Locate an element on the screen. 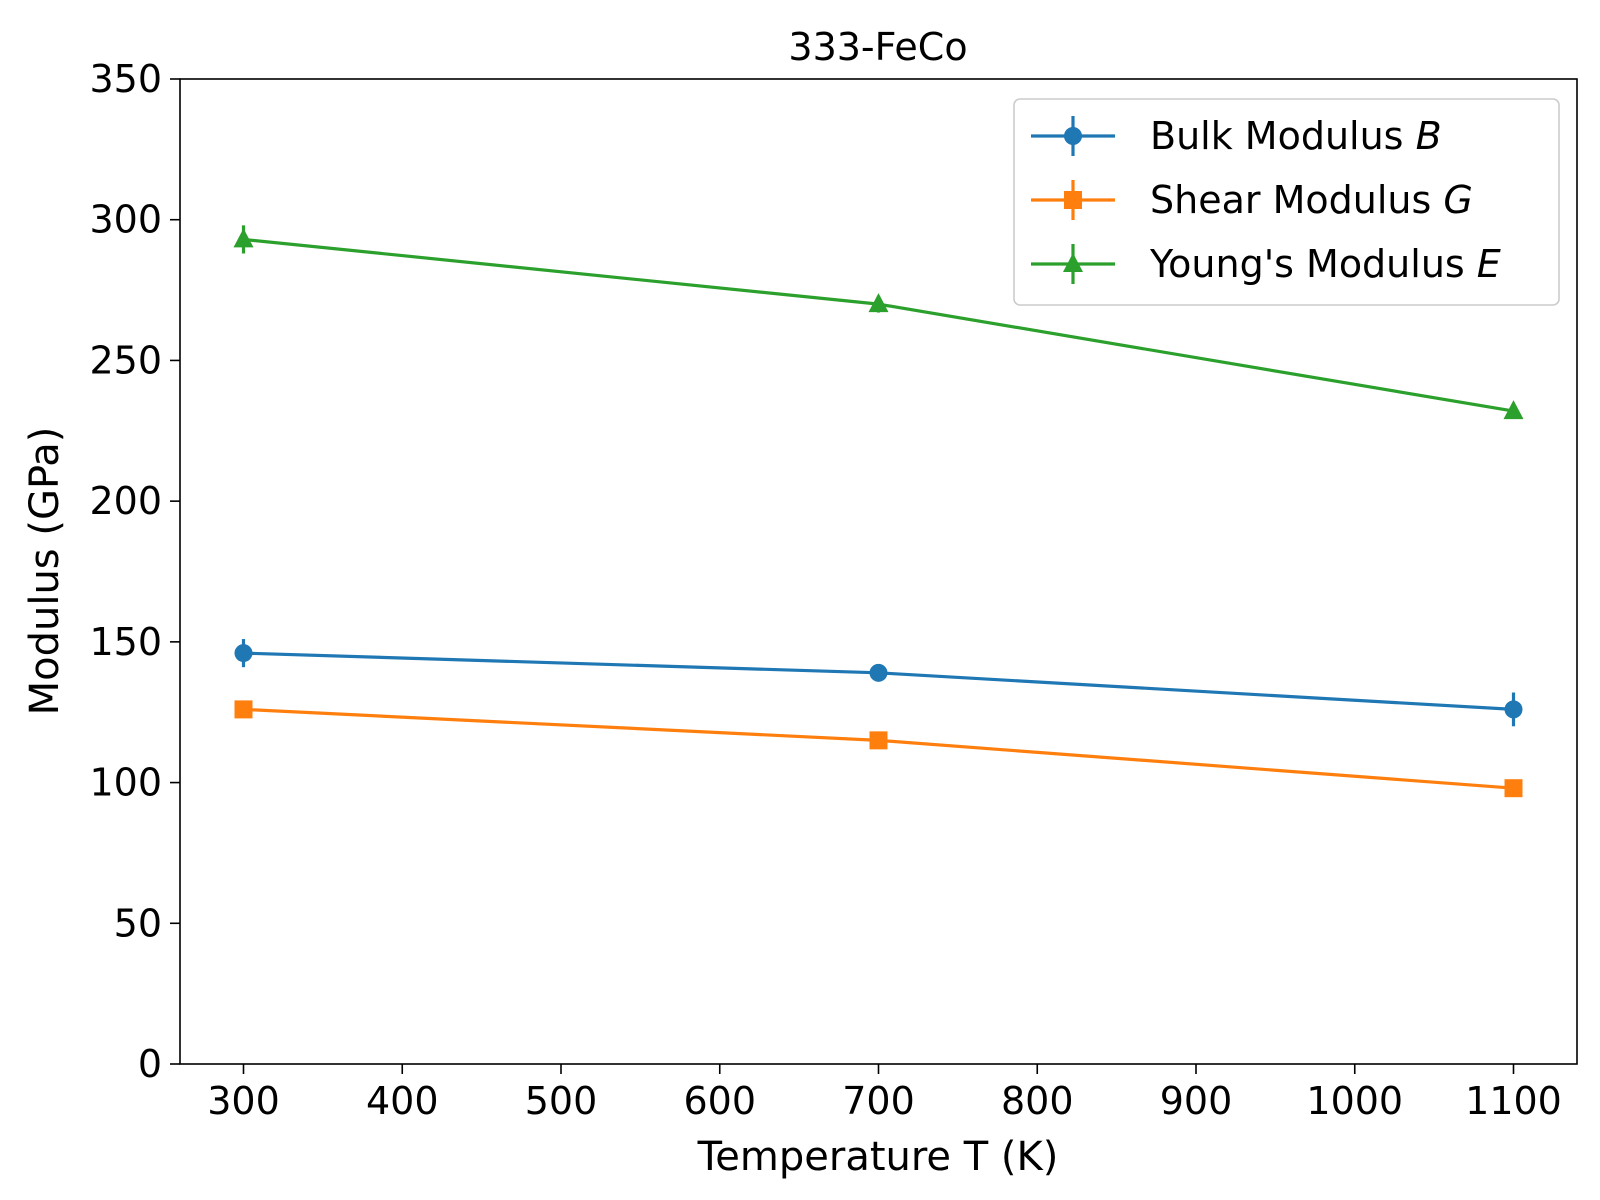  legend-item: Bulk Modulus B is located at coordinates (1236, 136).